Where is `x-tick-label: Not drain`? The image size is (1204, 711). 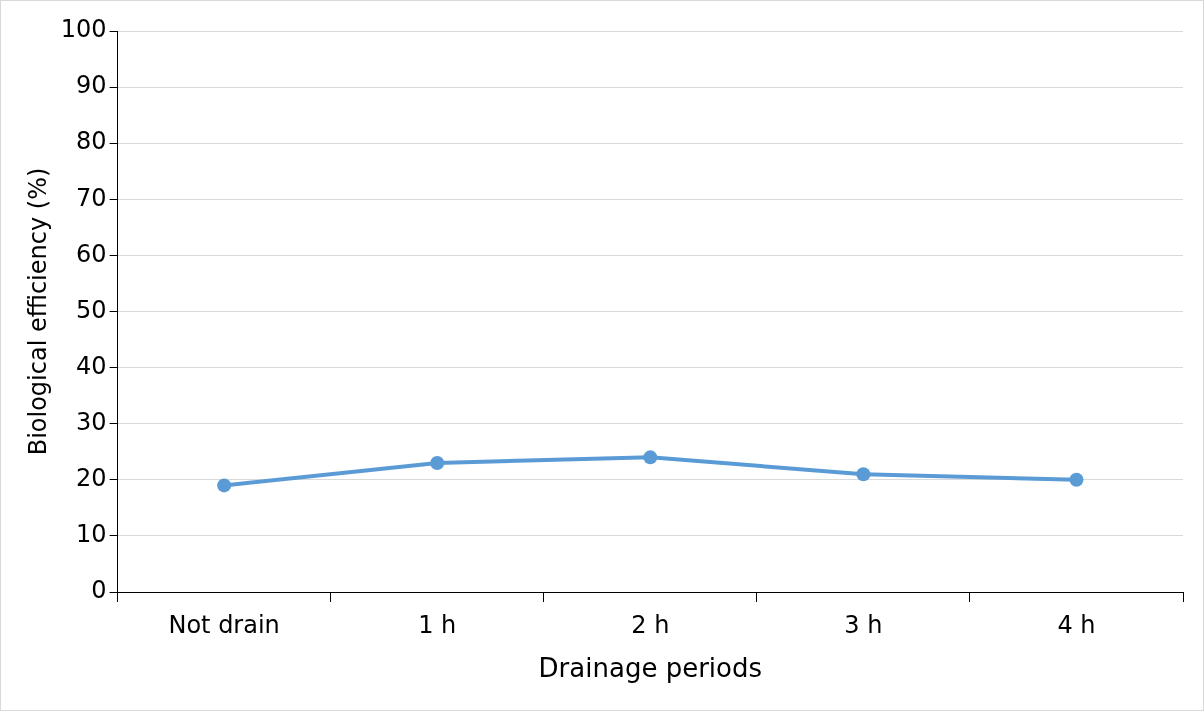 x-tick-label: Not drain is located at coordinates (224, 624).